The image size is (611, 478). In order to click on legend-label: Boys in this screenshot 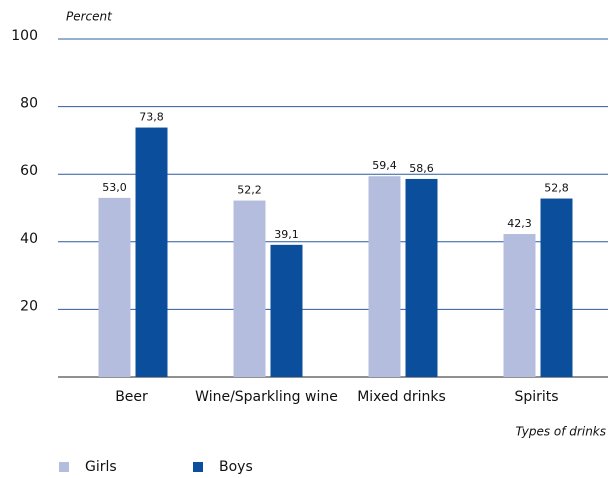, I will do `click(236, 467)`.